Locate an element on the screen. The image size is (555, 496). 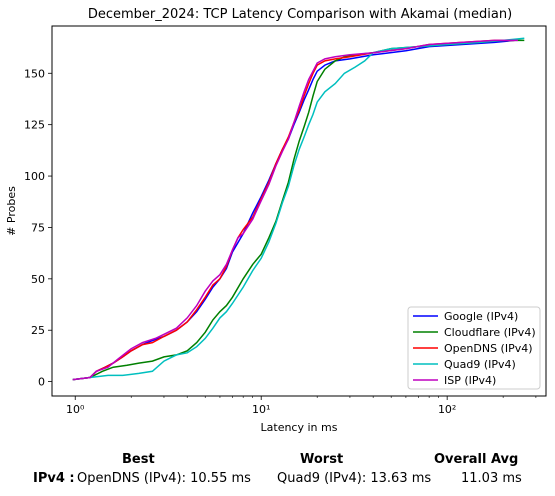
y-tick-label: 25 is located at coordinates (38, 330).